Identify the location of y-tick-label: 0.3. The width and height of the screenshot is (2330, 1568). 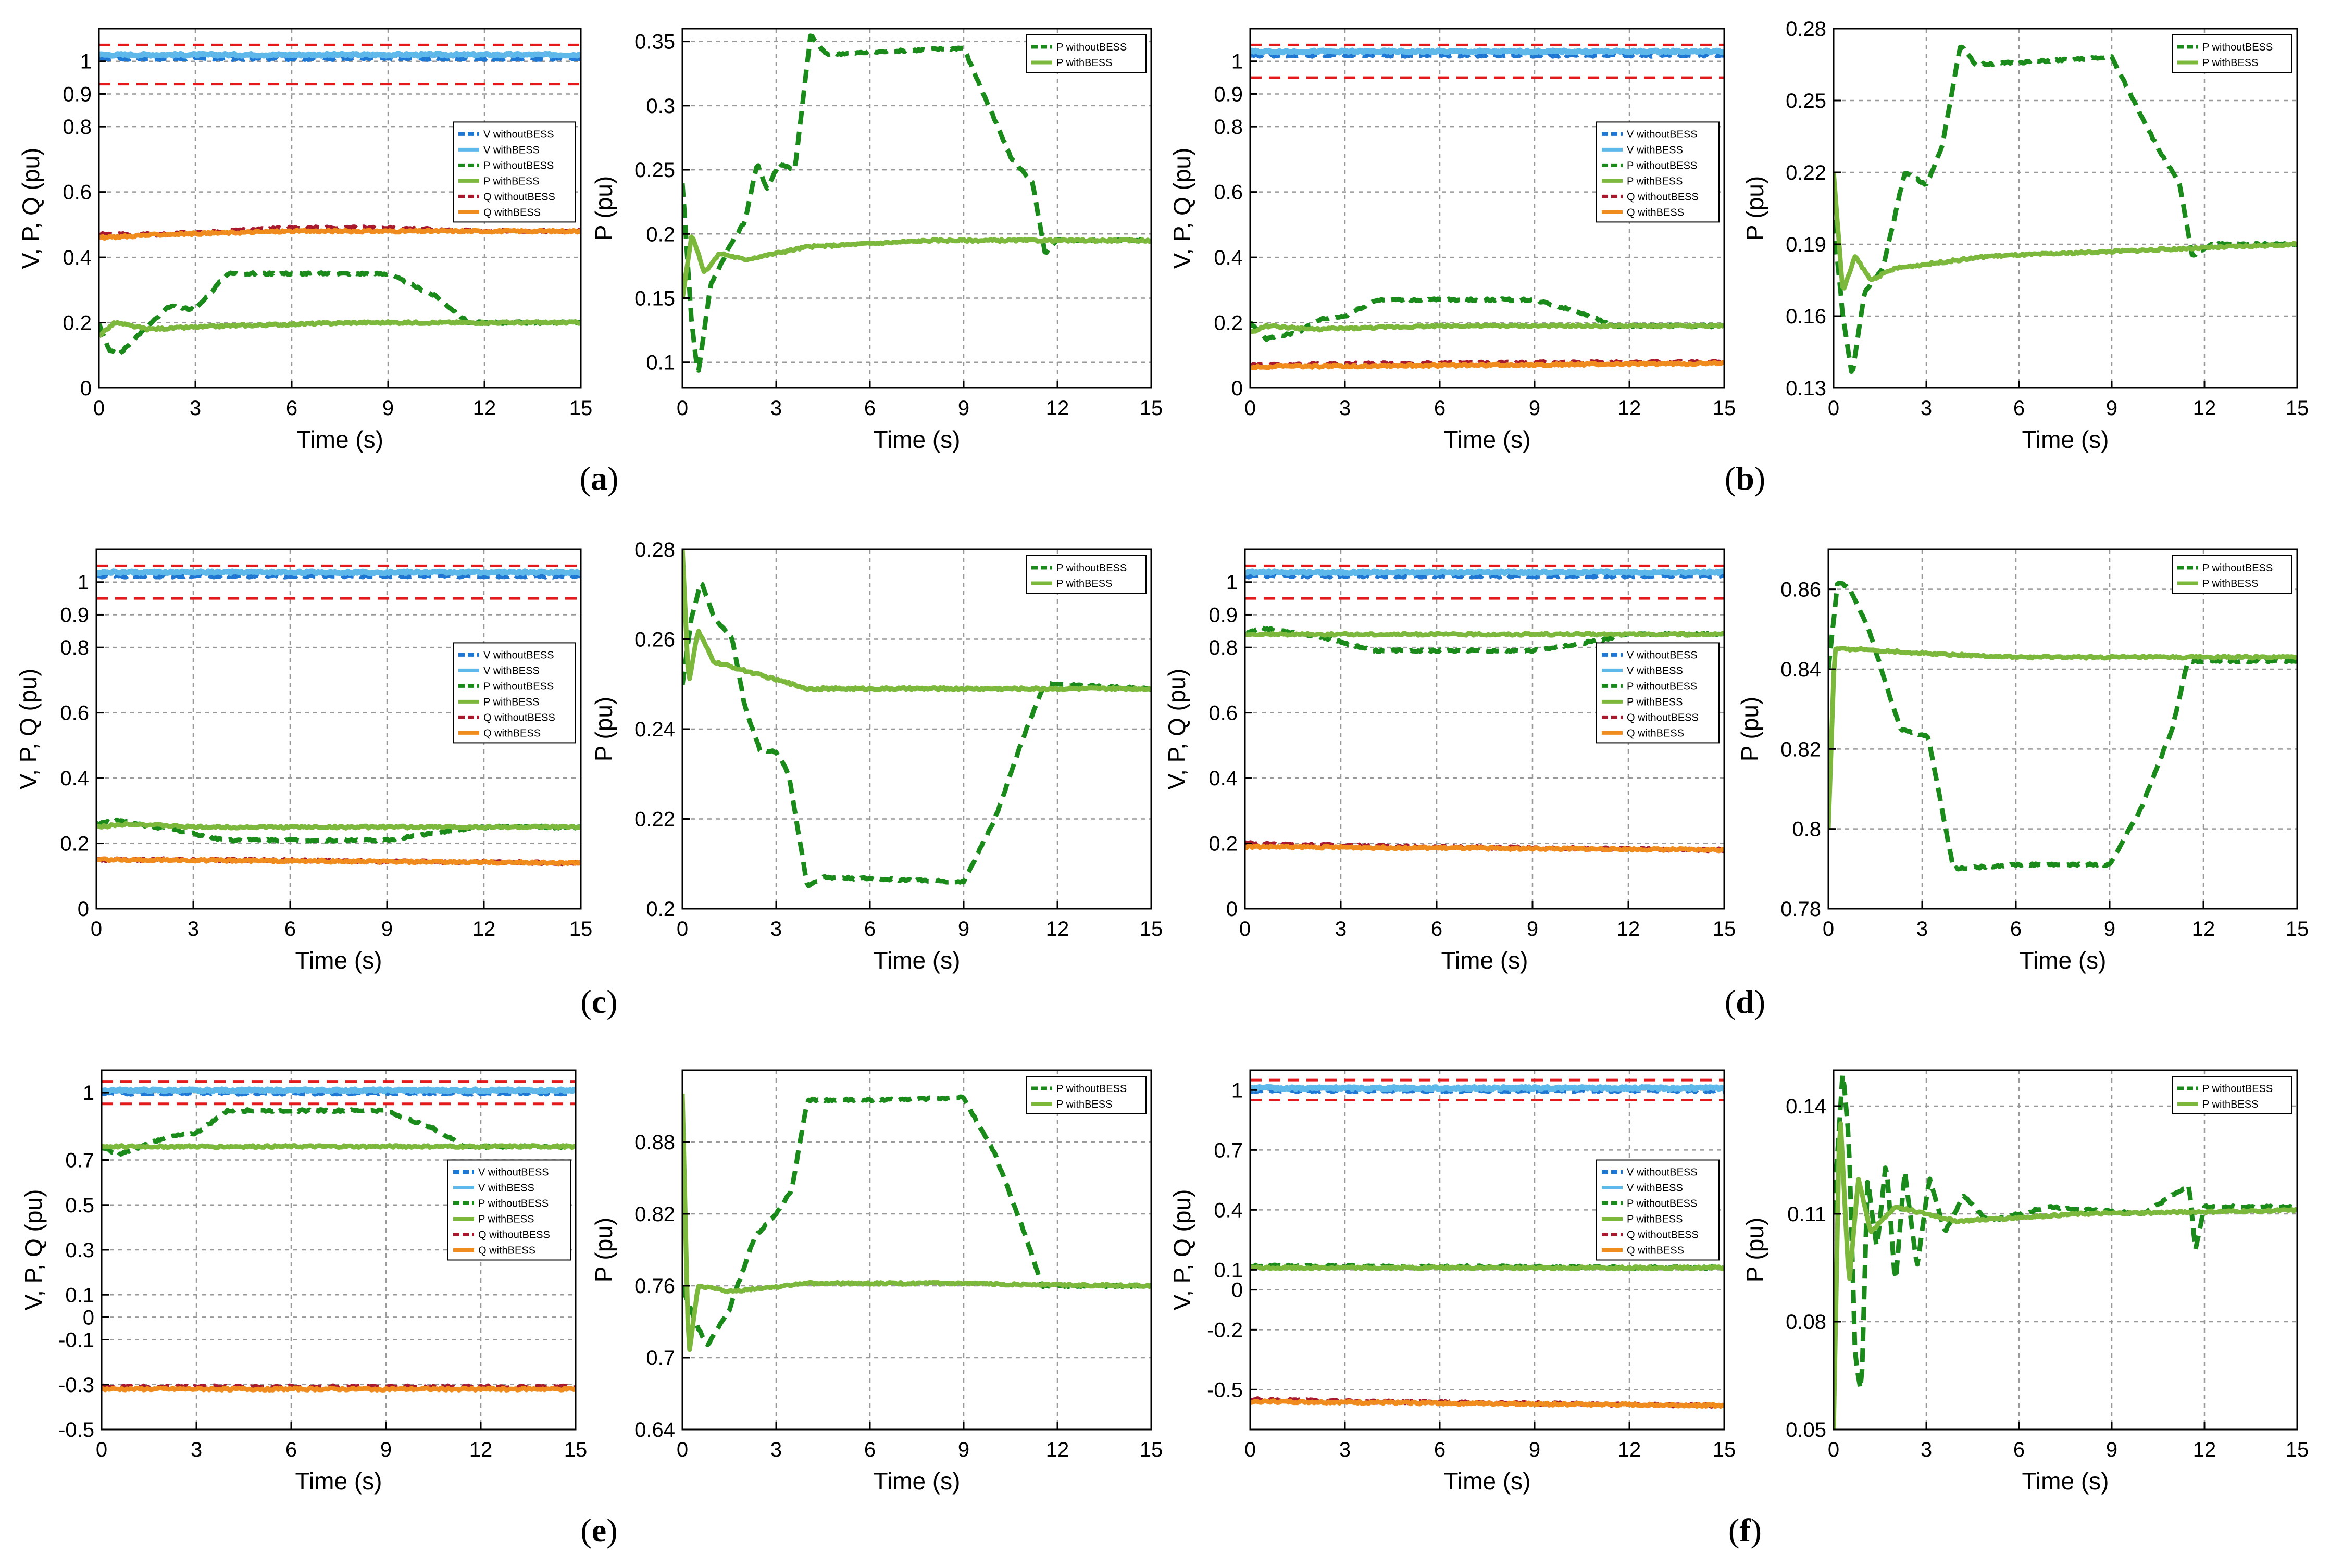
(660, 106).